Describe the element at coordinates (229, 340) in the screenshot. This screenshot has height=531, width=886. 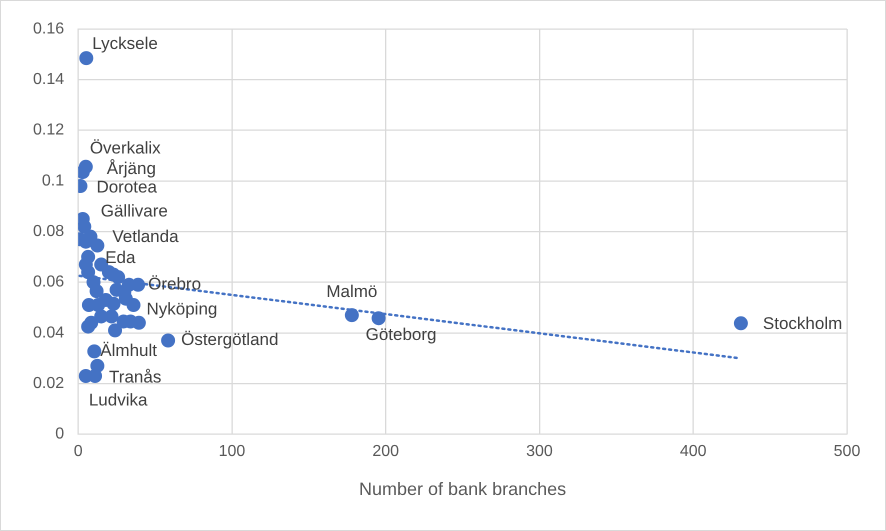
I see `annotation: Östergötland` at that location.